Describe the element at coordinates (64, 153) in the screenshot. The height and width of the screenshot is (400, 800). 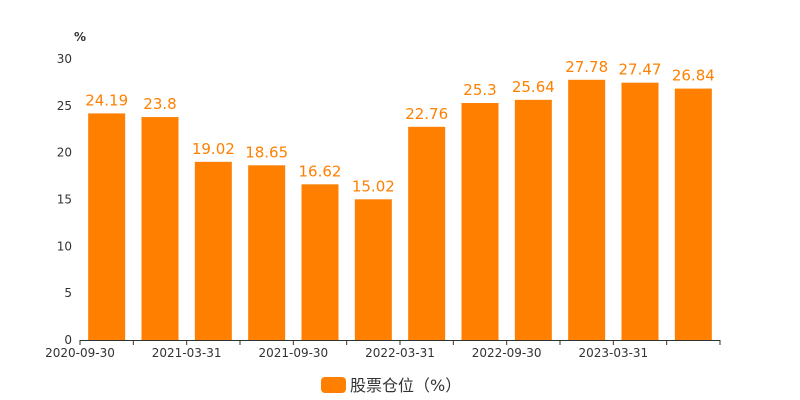
I see `y-tick-label: 20` at that location.